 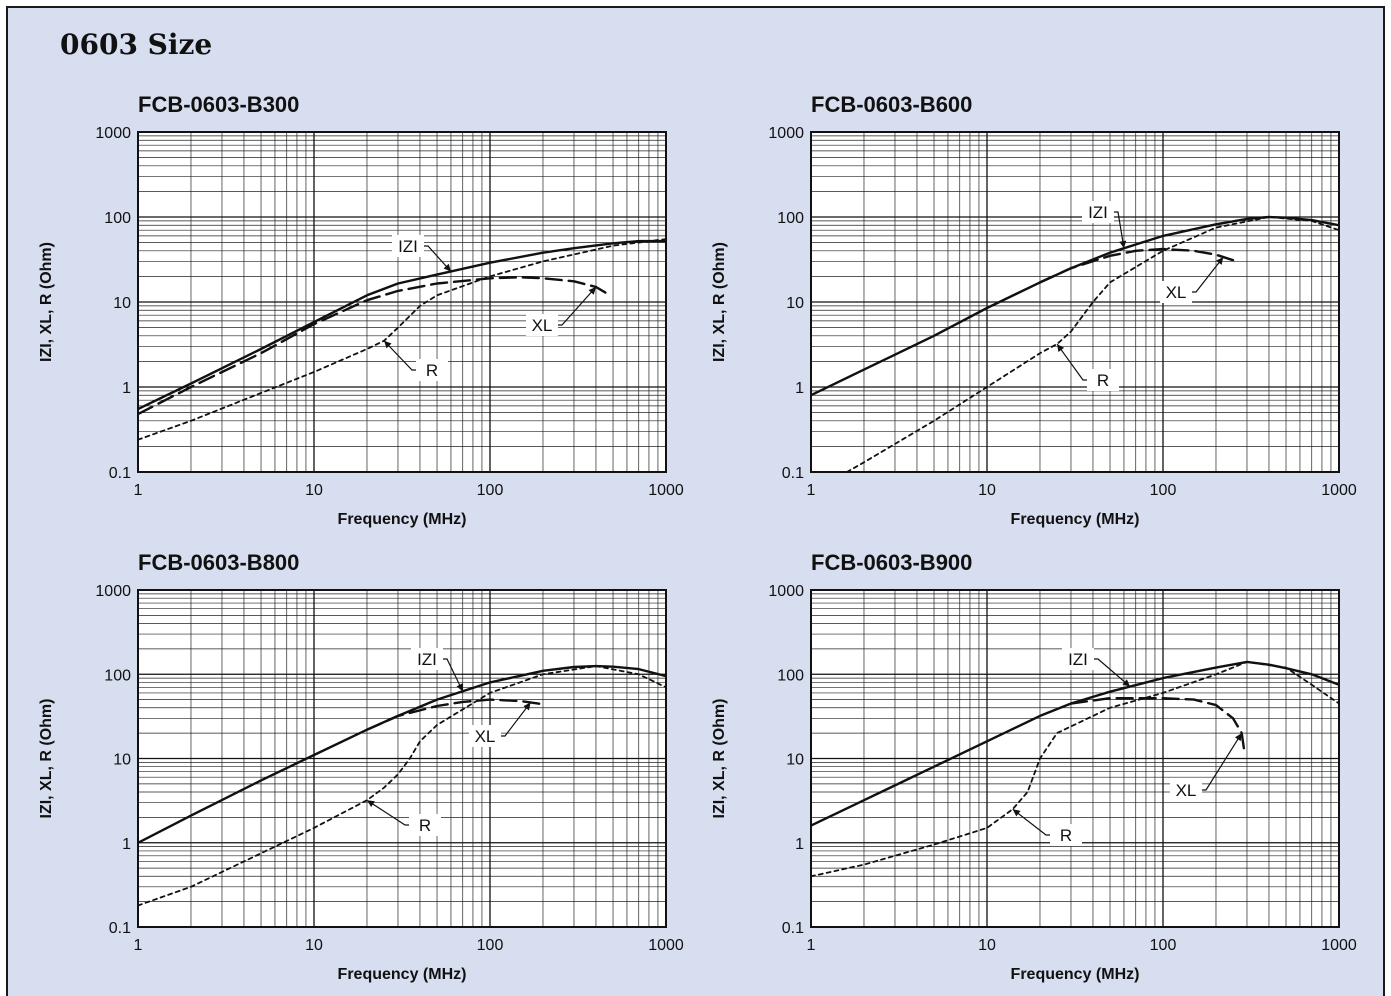 What do you see at coordinates (218, 104) in the screenshot?
I see `chart-title: FCB-0603-B300` at bounding box center [218, 104].